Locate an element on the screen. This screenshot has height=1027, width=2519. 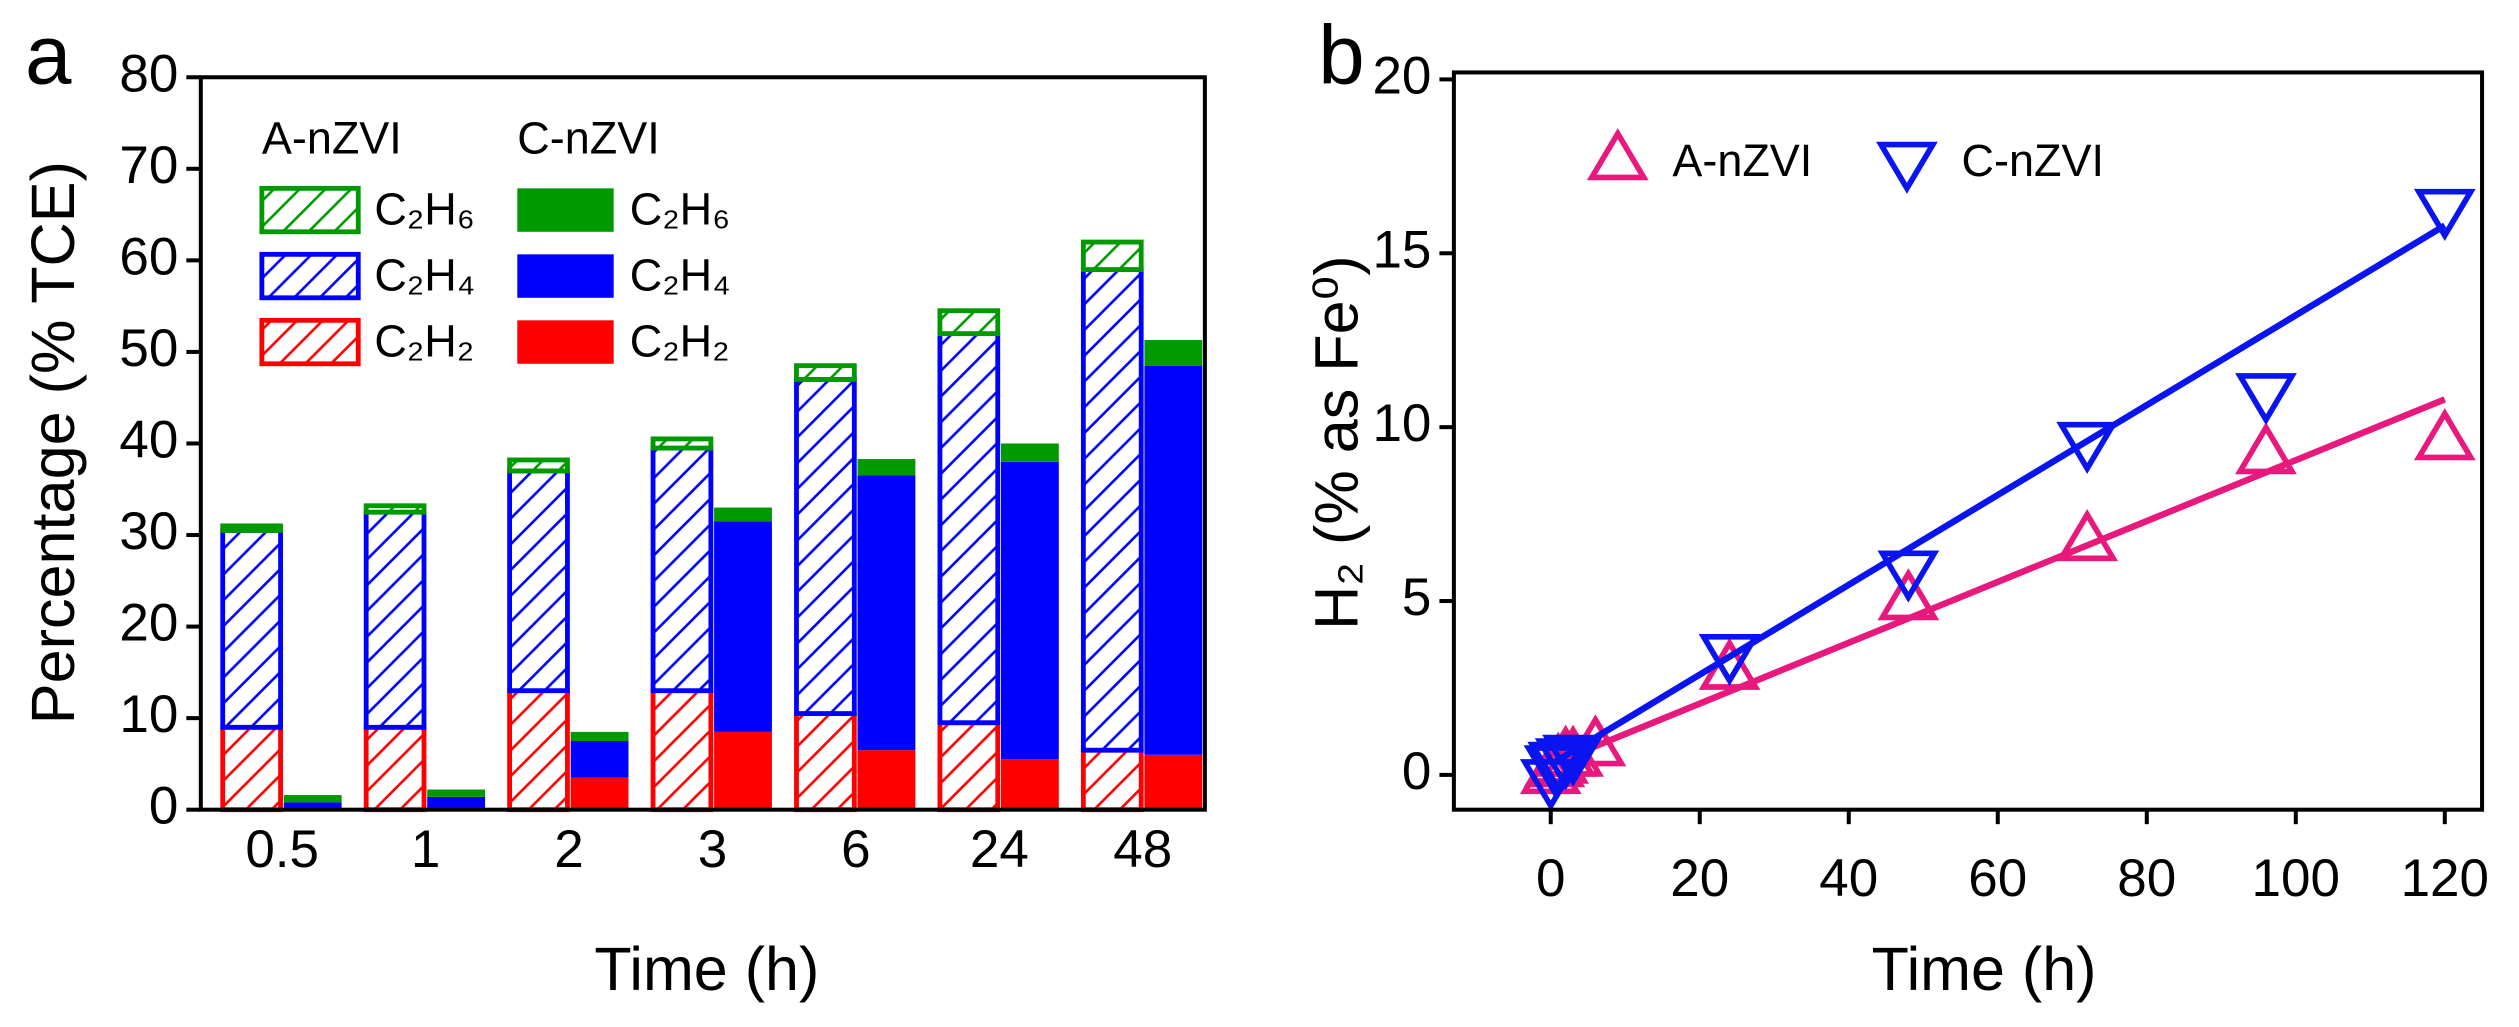
fit-line is located at coordinates (1998, 582).